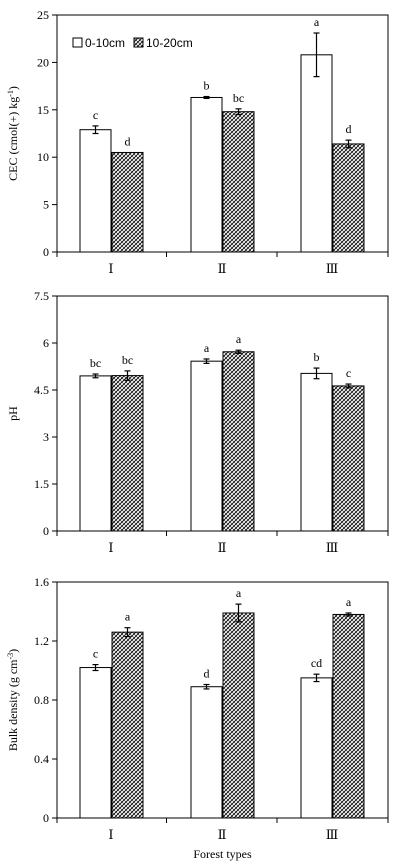  Describe the element at coordinates (169, 43) in the screenshot. I see `legend-label: 10-20cm` at that location.